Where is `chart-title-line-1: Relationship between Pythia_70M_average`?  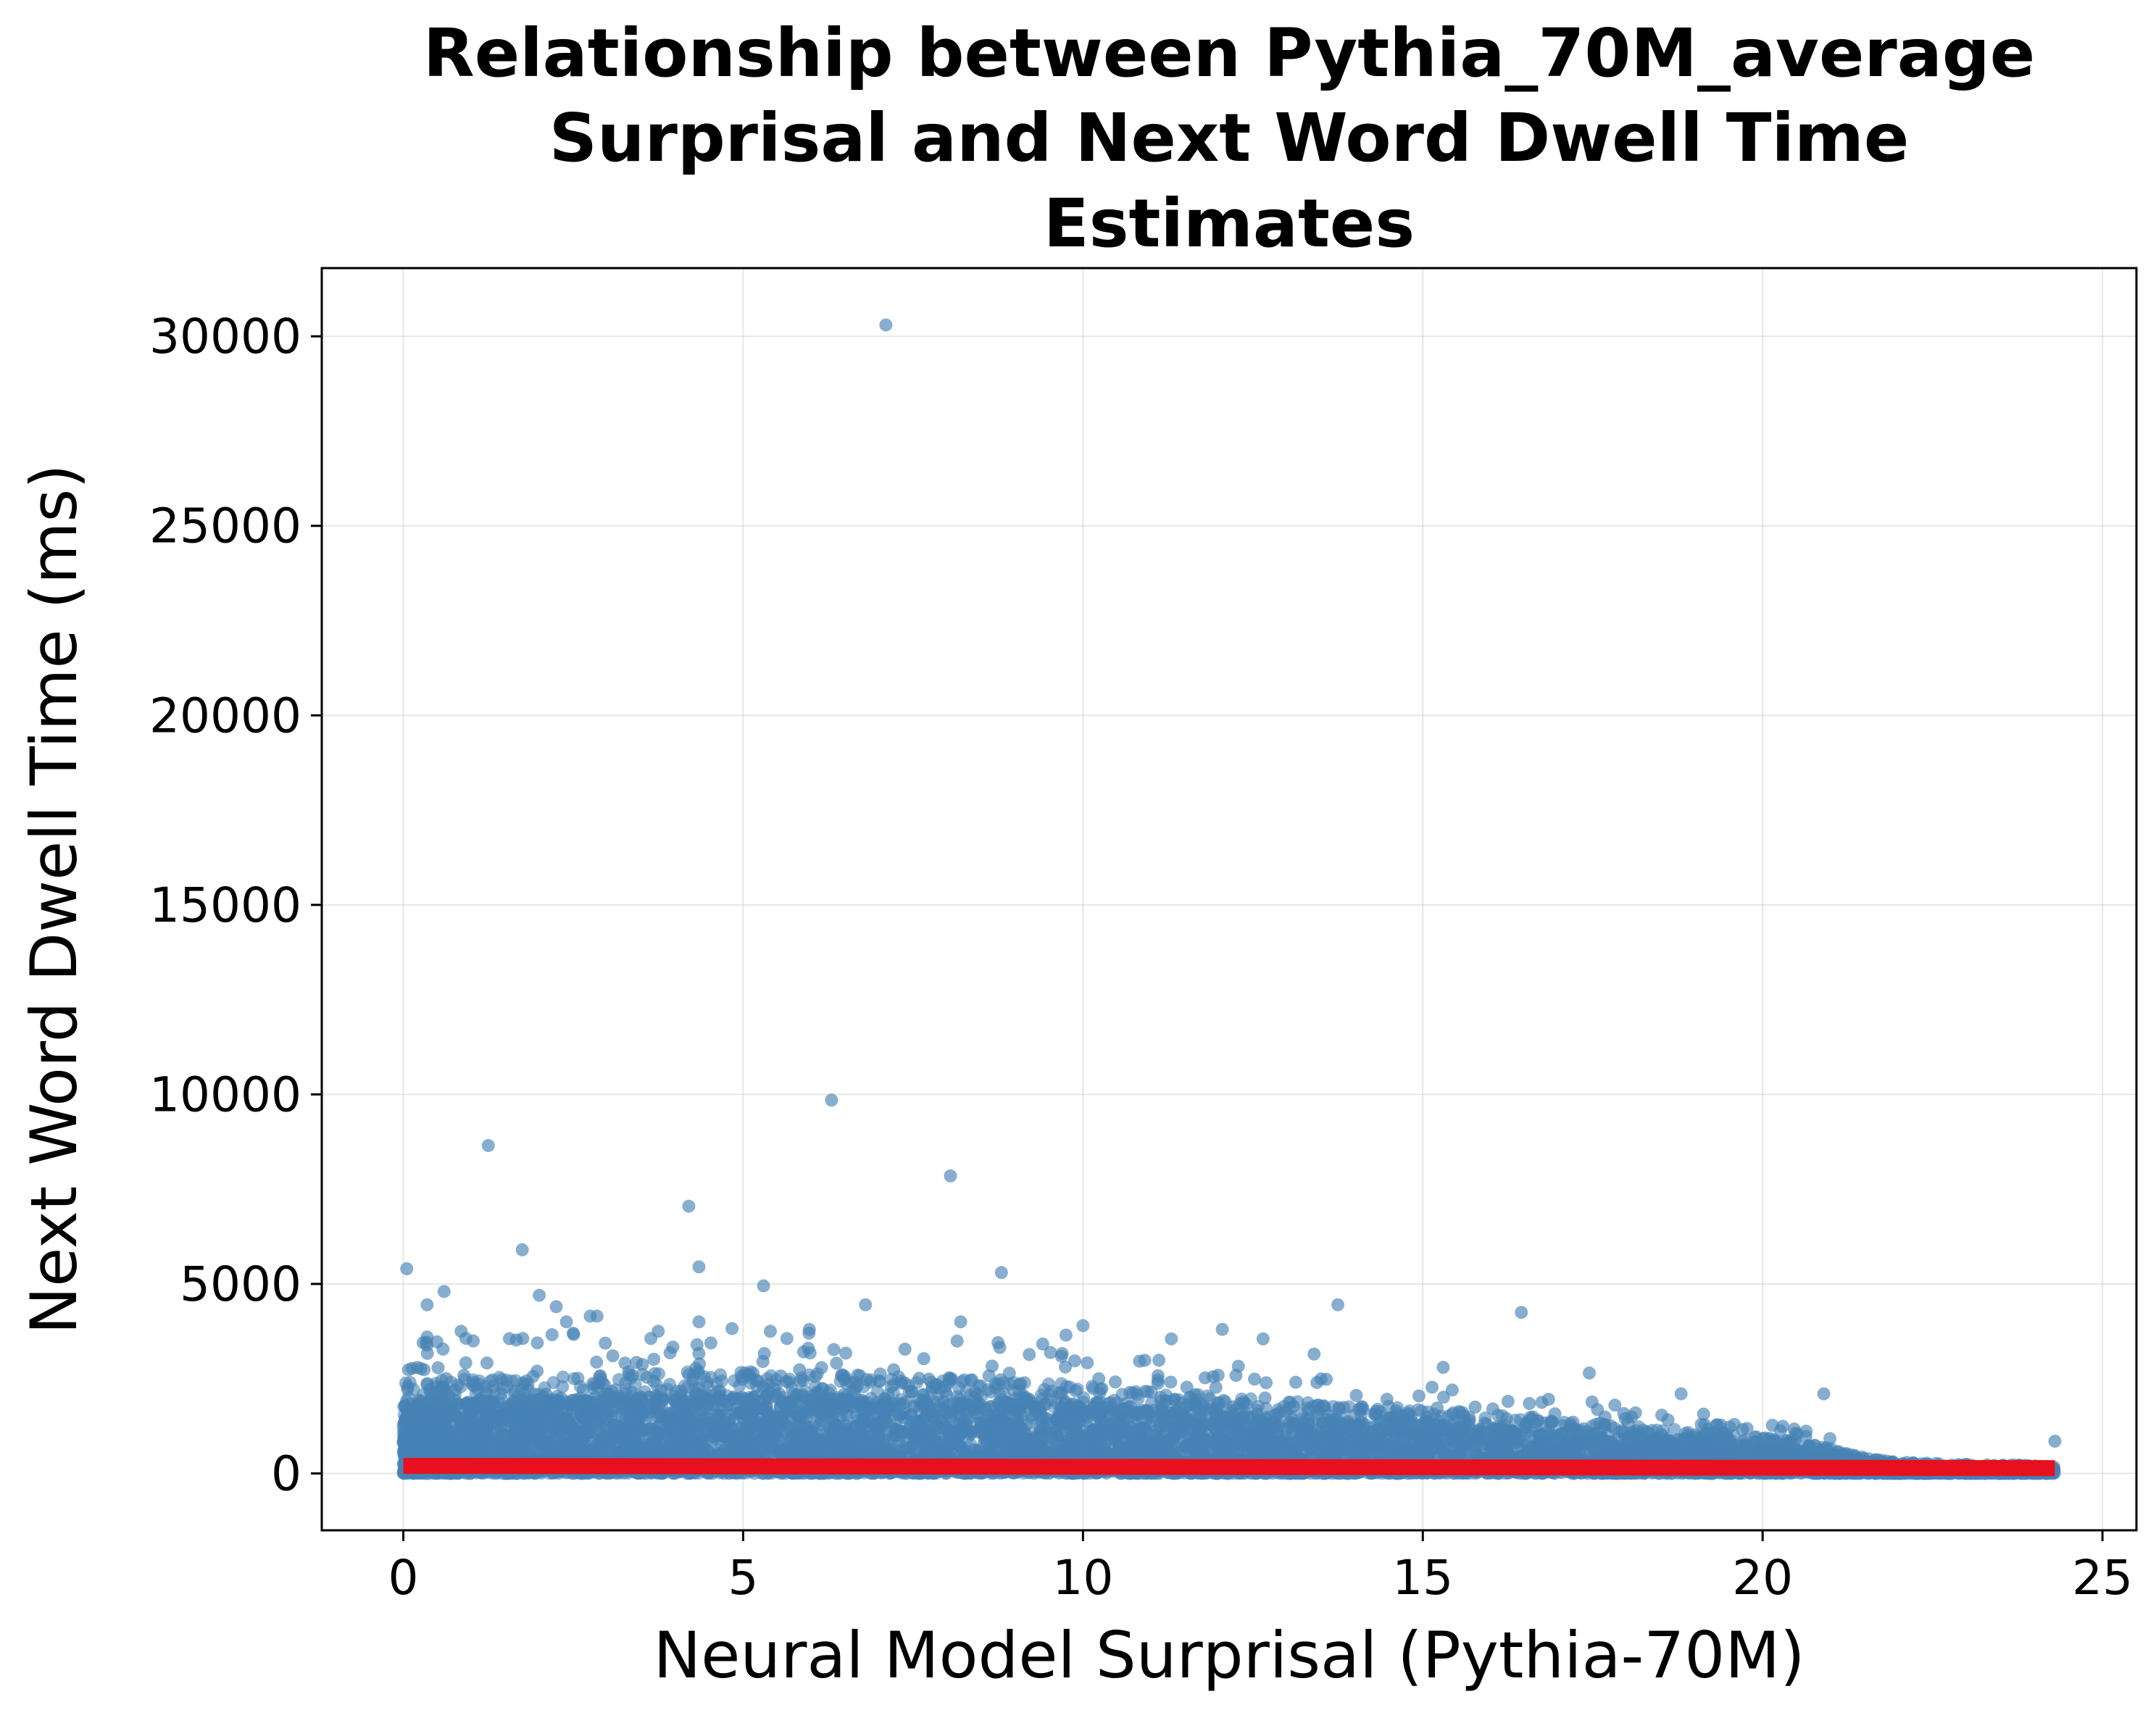
chart-title-line-1: Relationship between Pythia_70M_average is located at coordinates (1229, 53).